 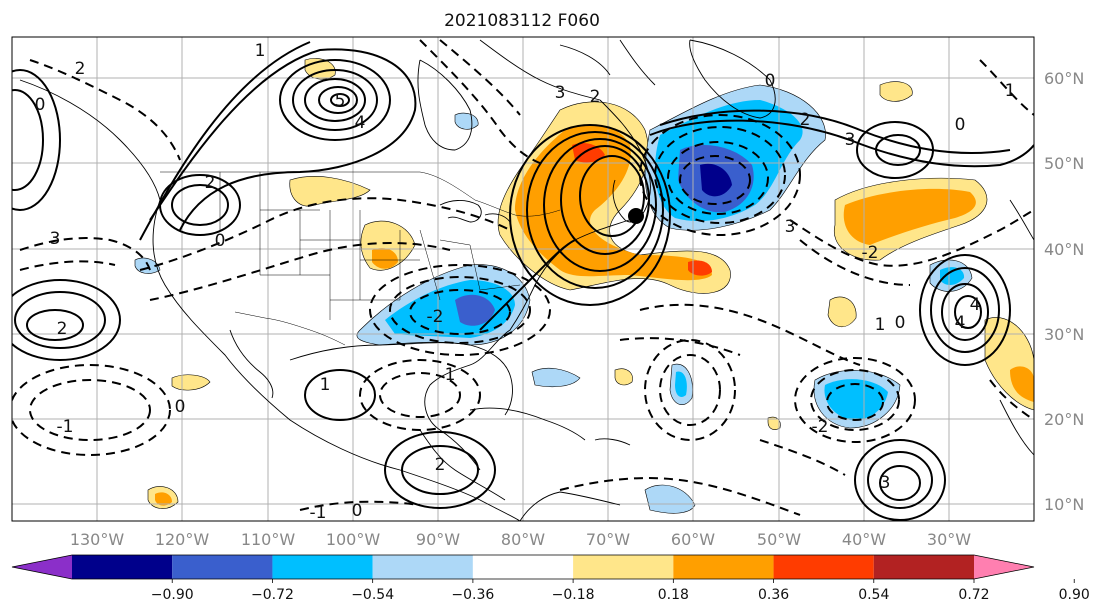 What do you see at coordinates (732, 79) in the screenshot?
I see `coast-greenland` at bounding box center [732, 79].